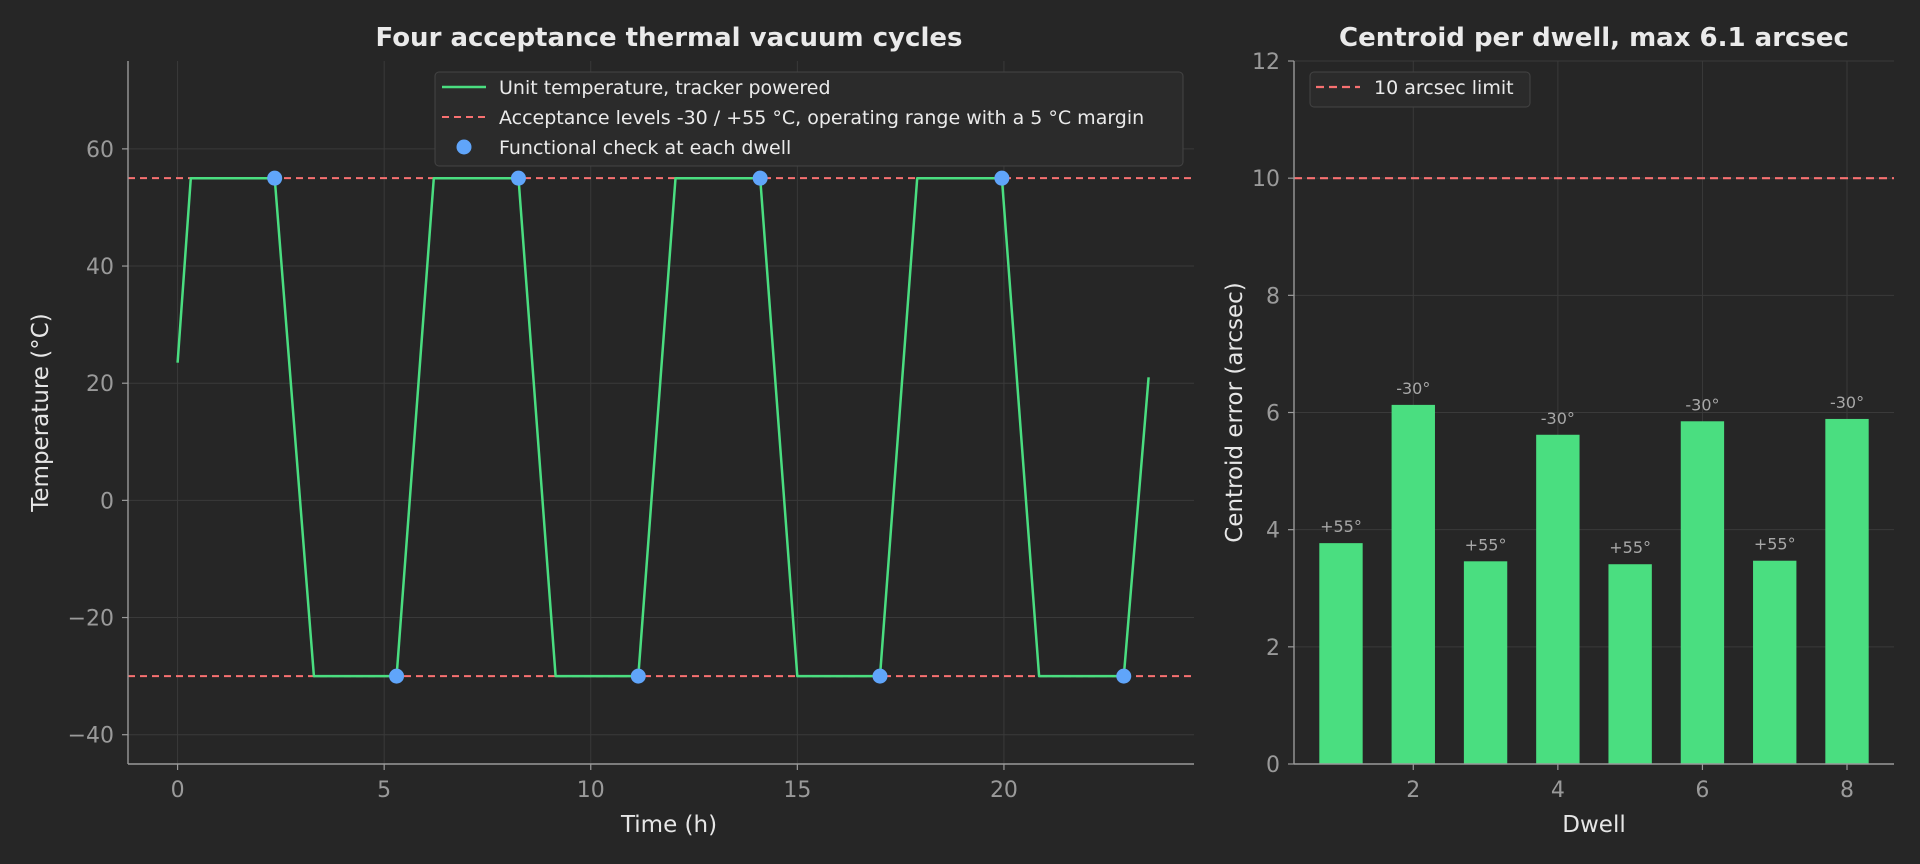  Describe the element at coordinates (464, 147) in the screenshot. I see `legend-marker-swatch` at that location.